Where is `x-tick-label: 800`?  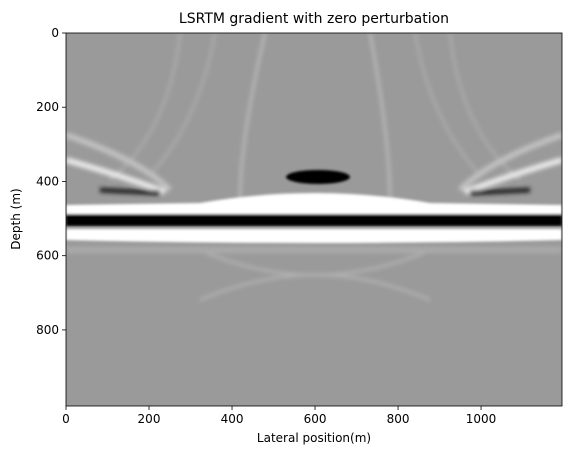 x-tick-label: 800 is located at coordinates (398, 419).